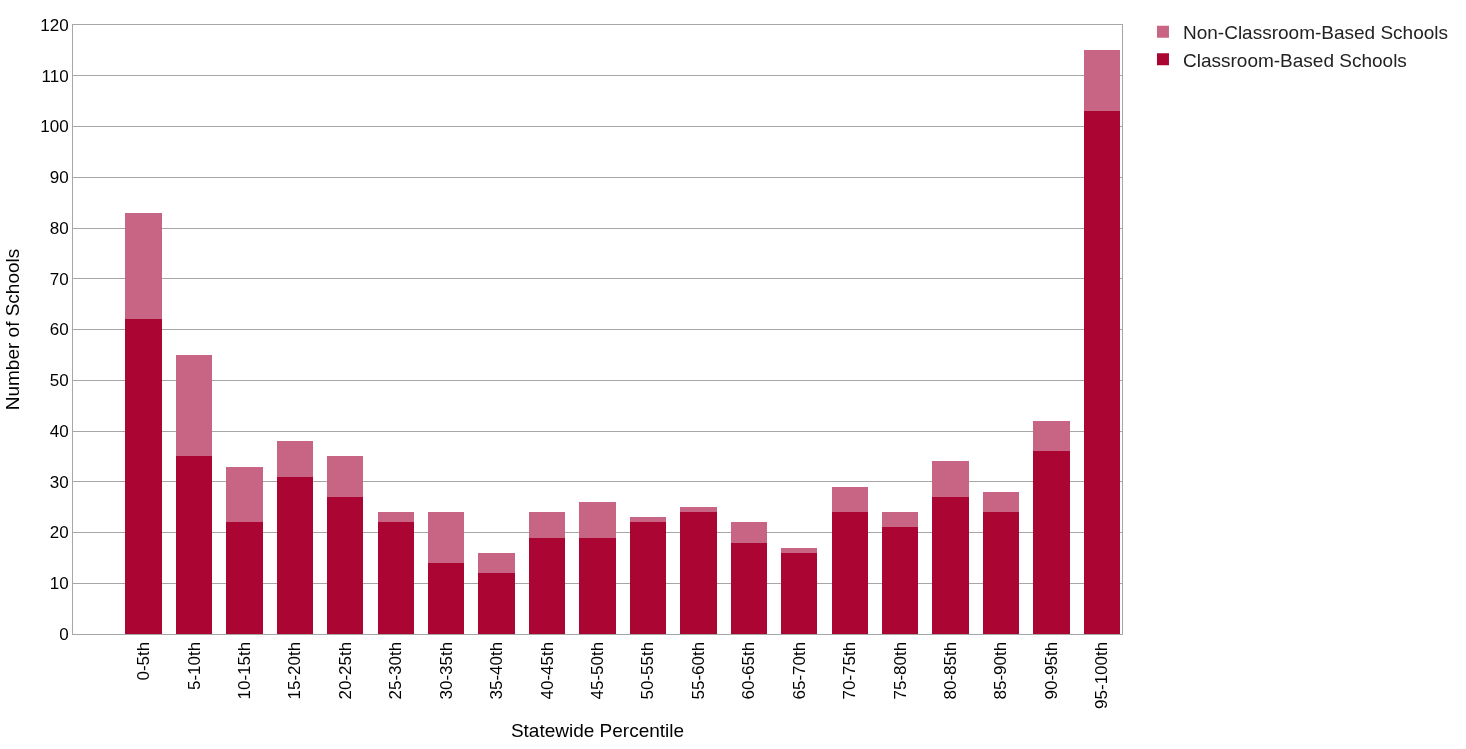 The image size is (1466, 749). Describe the element at coordinates (446, 670) in the screenshot. I see `x-tick-label: 30-35th` at that location.